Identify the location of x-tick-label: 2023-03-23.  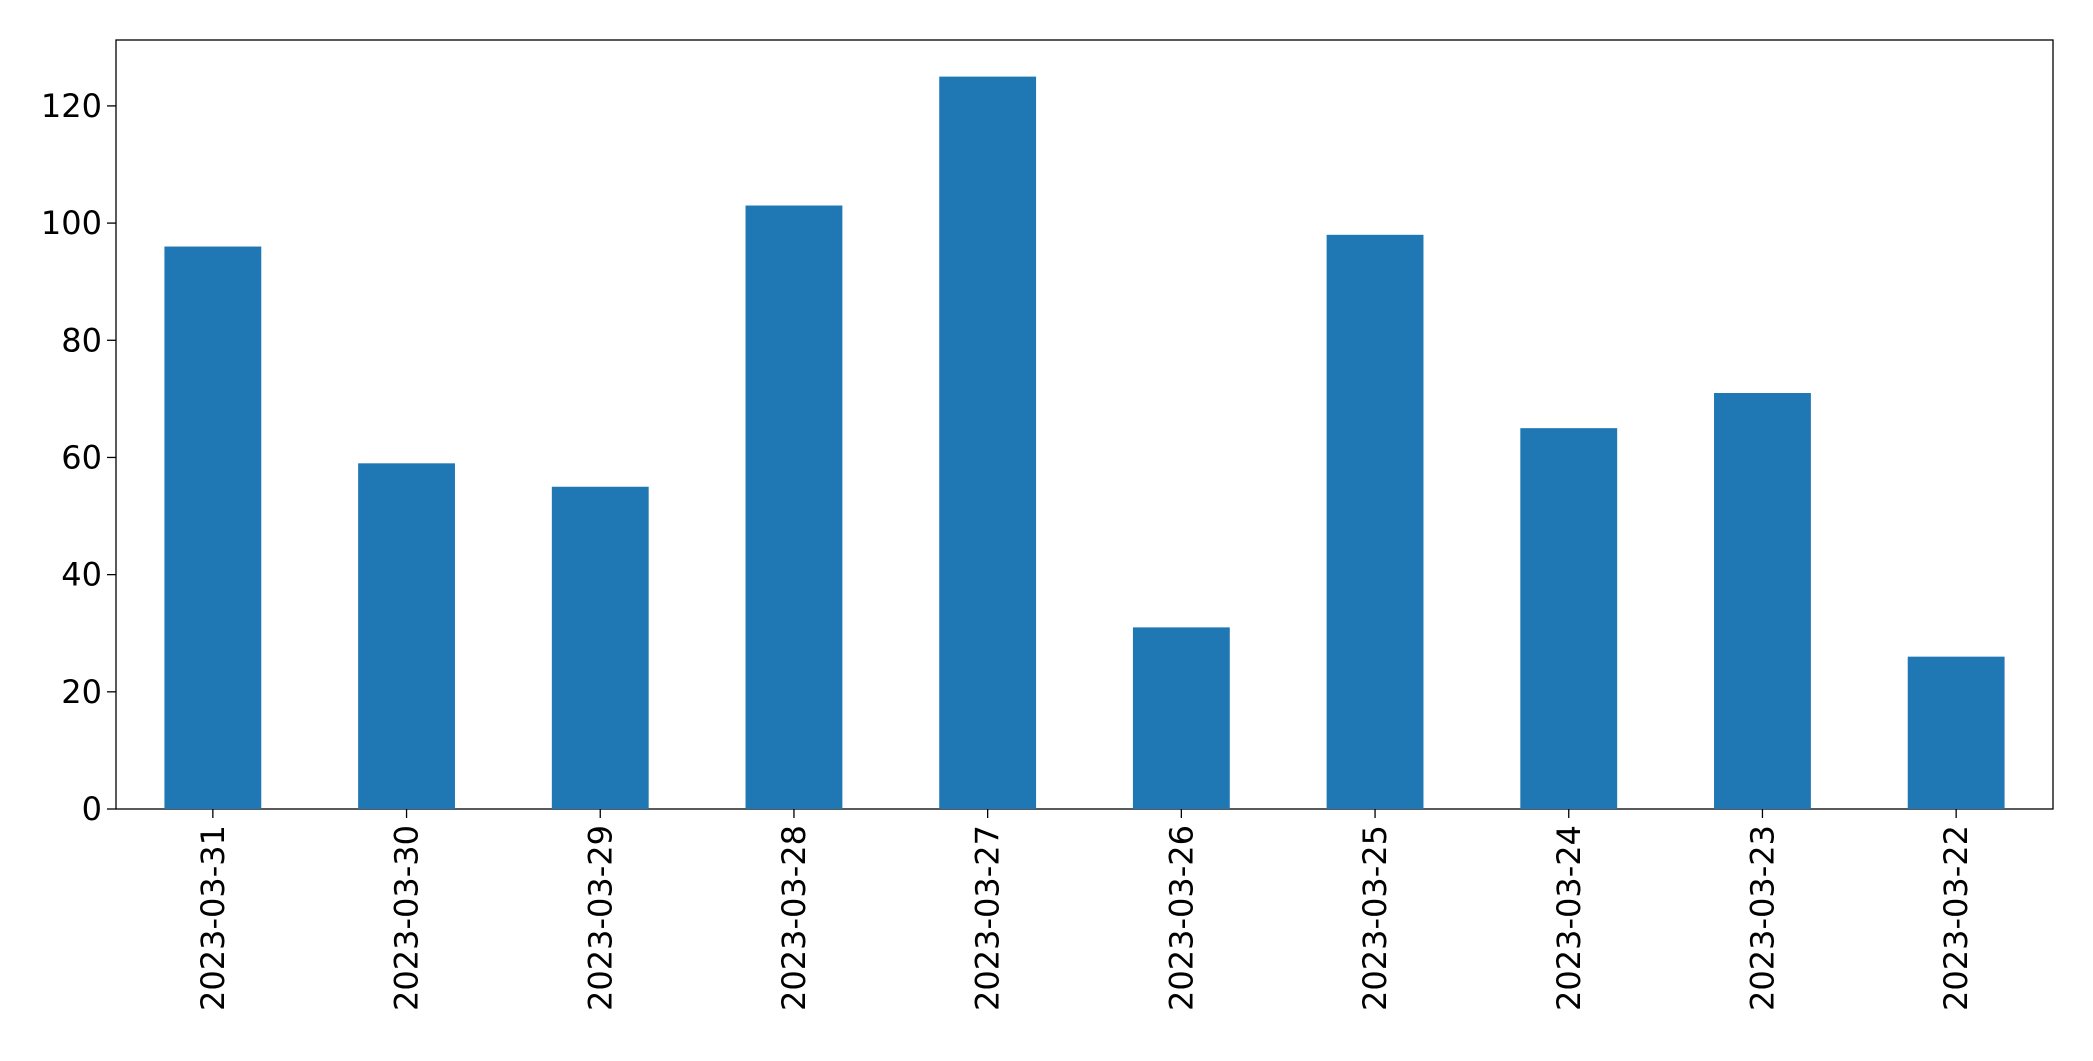
(1762, 918).